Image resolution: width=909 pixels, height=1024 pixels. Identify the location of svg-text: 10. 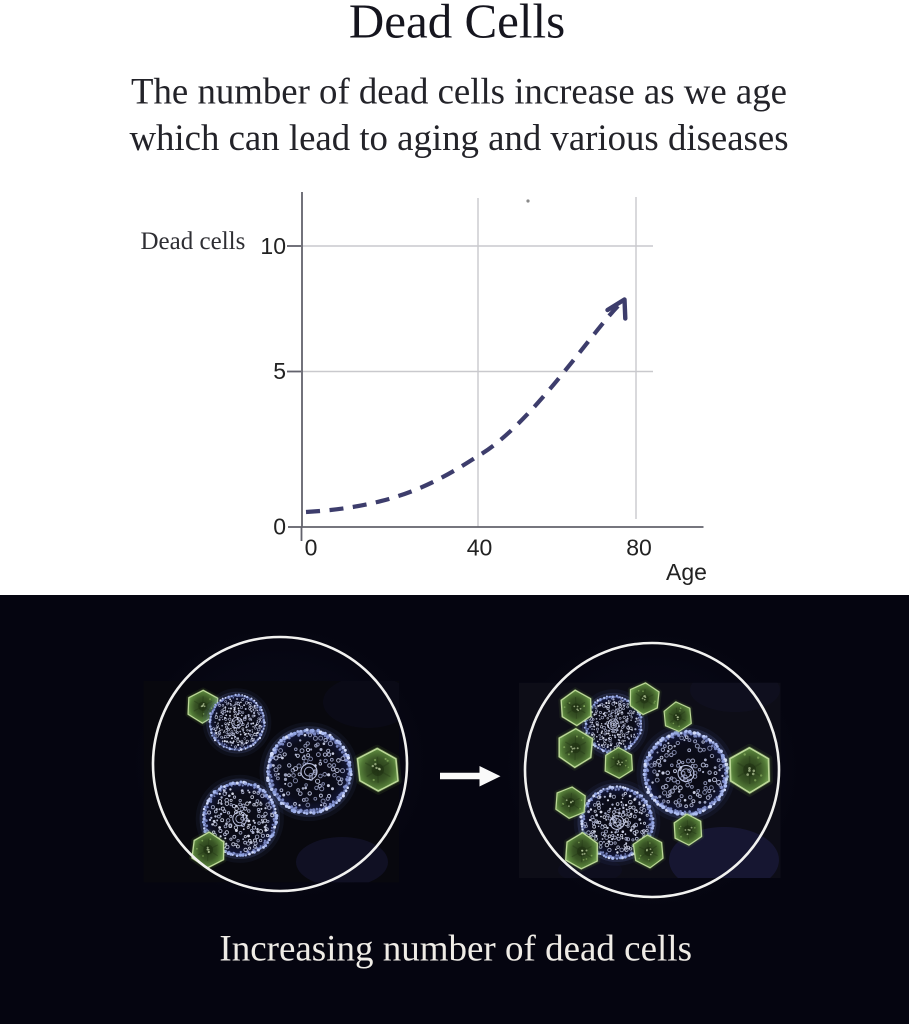
(273, 246).